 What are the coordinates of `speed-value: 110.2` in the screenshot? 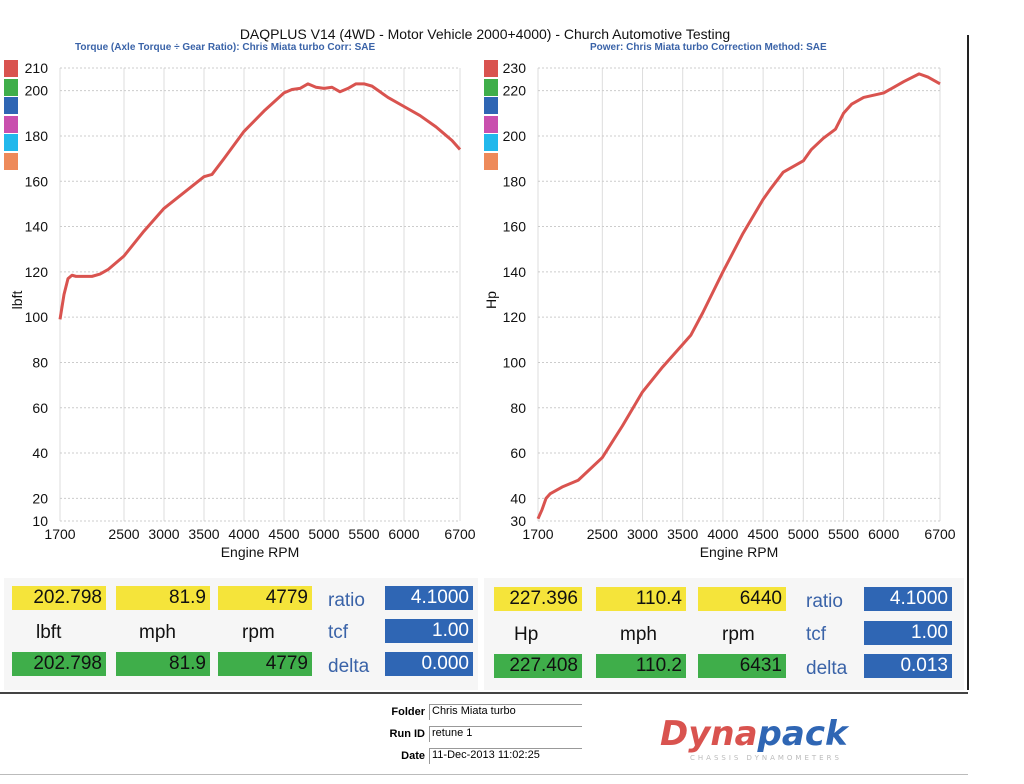 It's located at (641, 666).